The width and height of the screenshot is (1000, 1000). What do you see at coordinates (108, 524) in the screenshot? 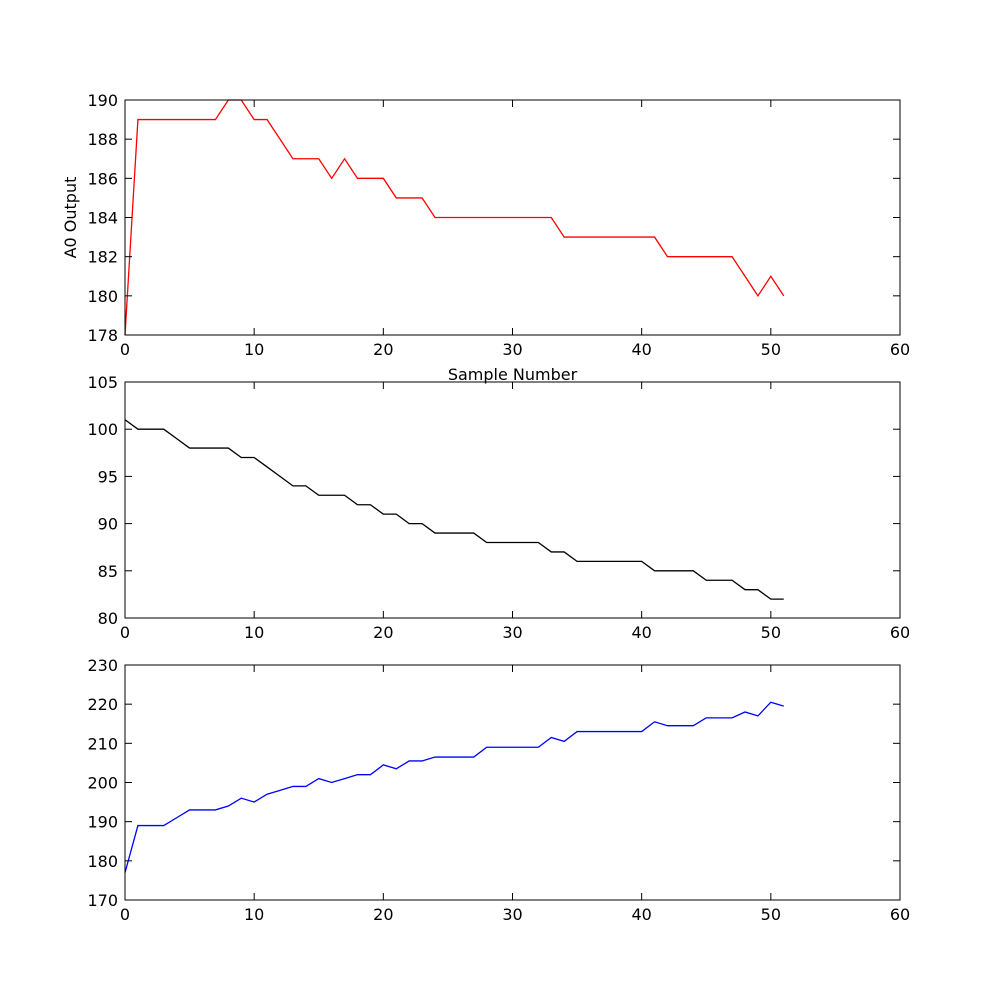
I see `y-tick-label: 90` at bounding box center [108, 524].